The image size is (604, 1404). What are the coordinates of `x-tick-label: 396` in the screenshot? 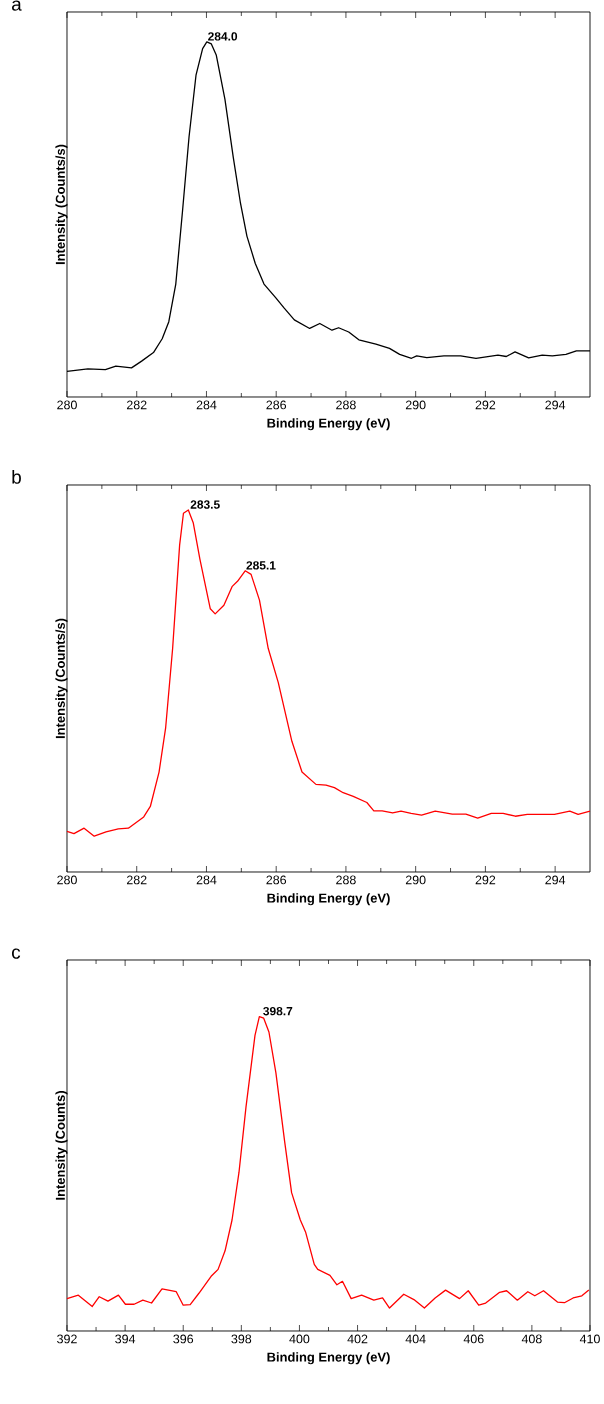 It's located at (183, 1339).